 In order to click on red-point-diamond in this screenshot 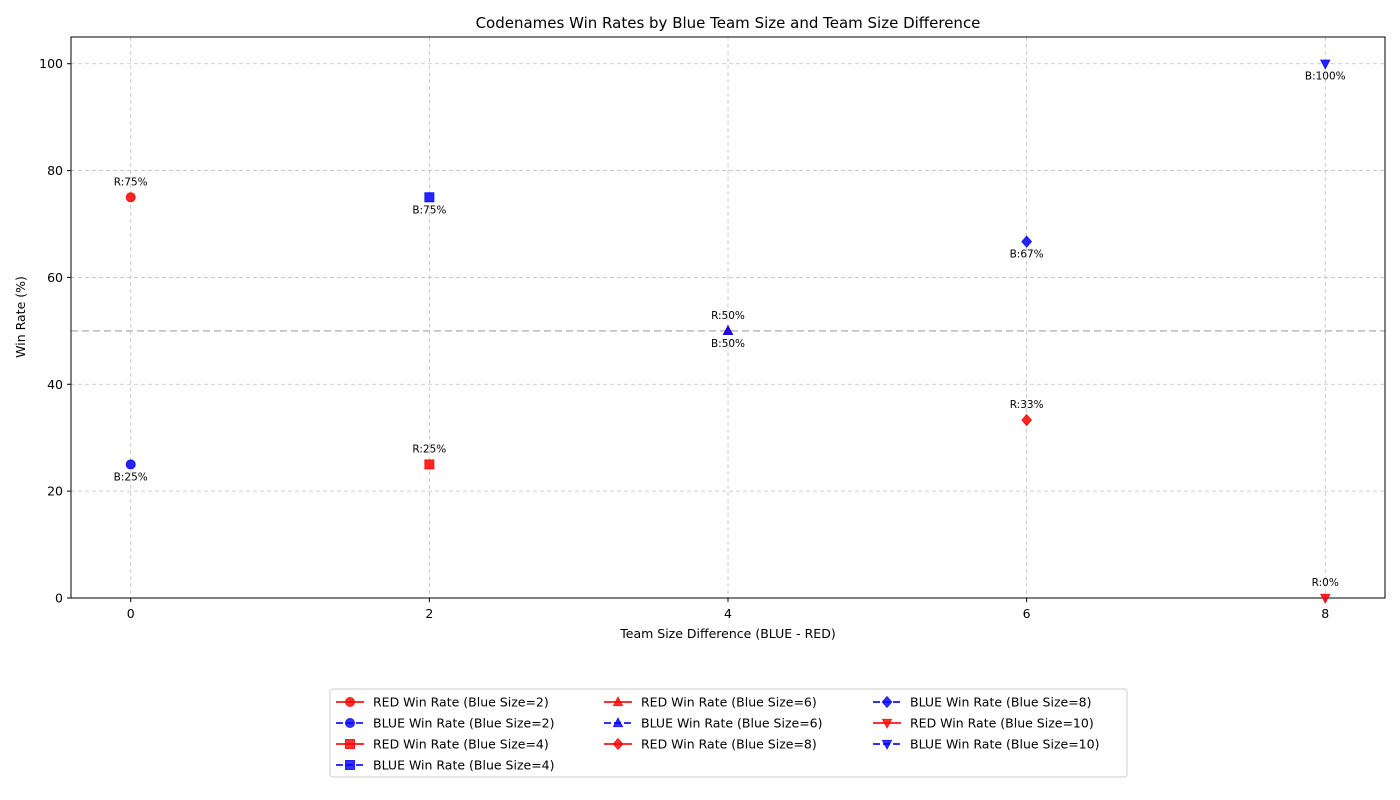, I will do `click(1027, 420)`.